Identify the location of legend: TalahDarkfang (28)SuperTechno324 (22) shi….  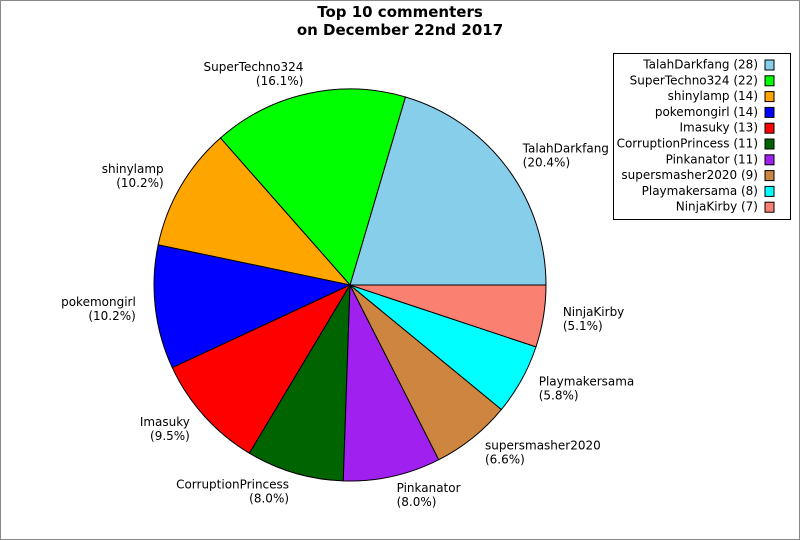
(702, 136).